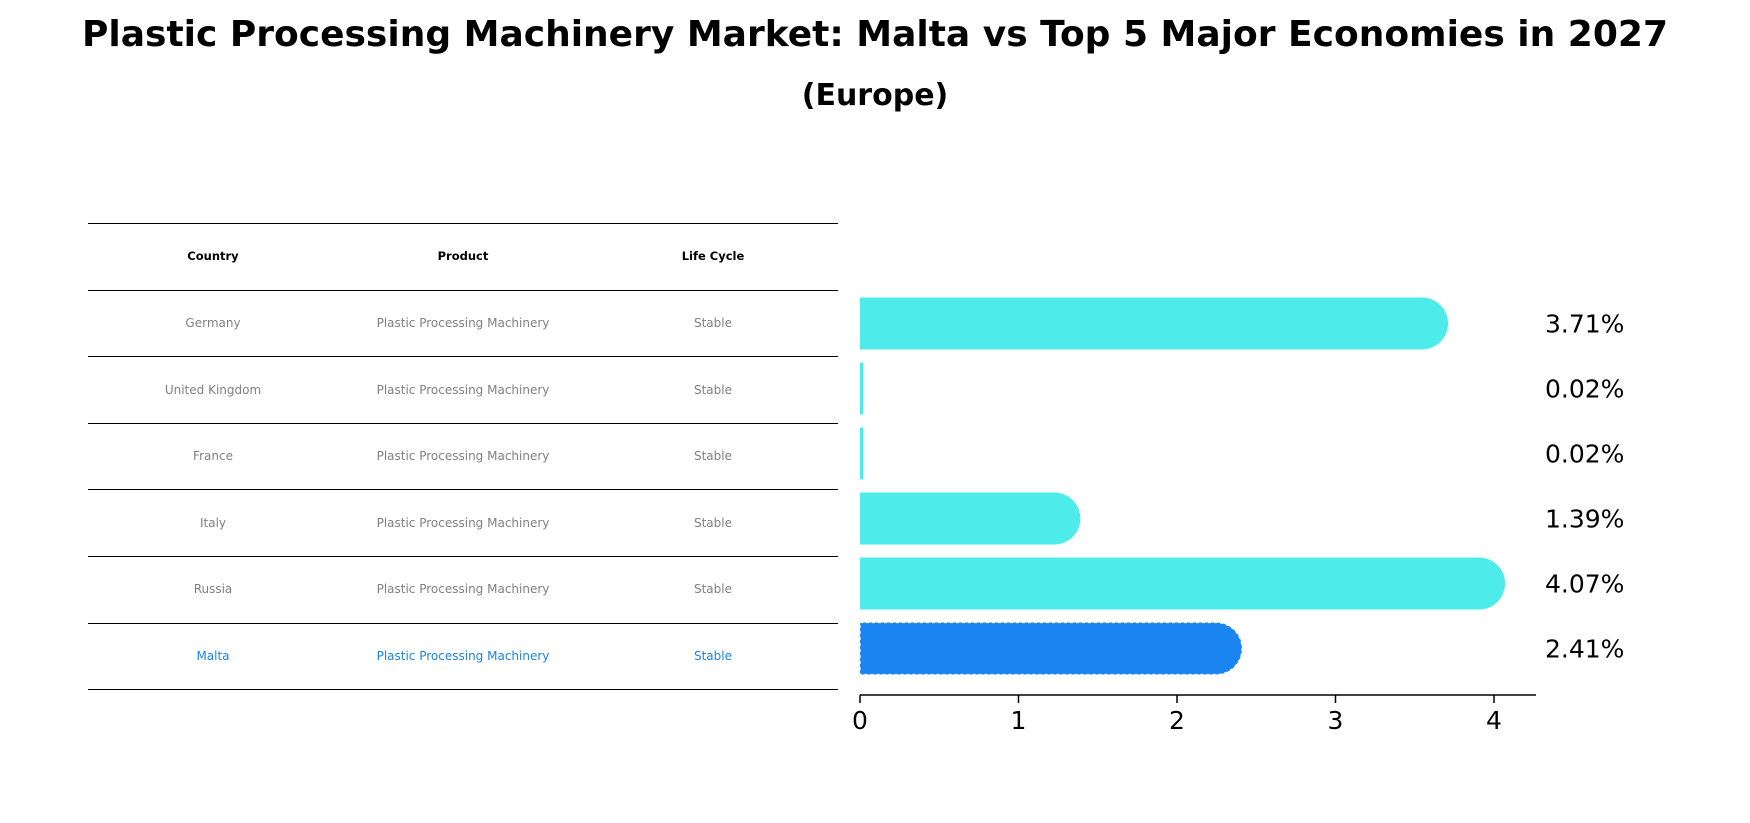 This screenshot has height=823, width=1750. What do you see at coordinates (1019, 720) in the screenshot?
I see `x-tick-label: 1` at bounding box center [1019, 720].